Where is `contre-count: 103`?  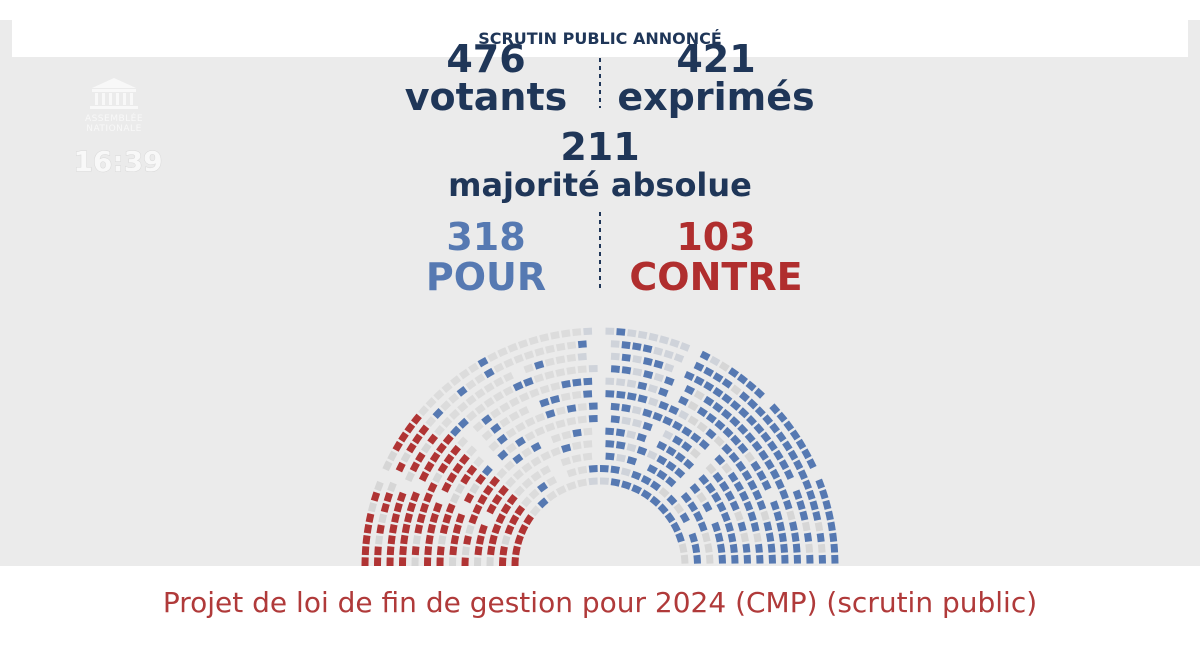 contre-count: 103 is located at coordinates (715, 237).